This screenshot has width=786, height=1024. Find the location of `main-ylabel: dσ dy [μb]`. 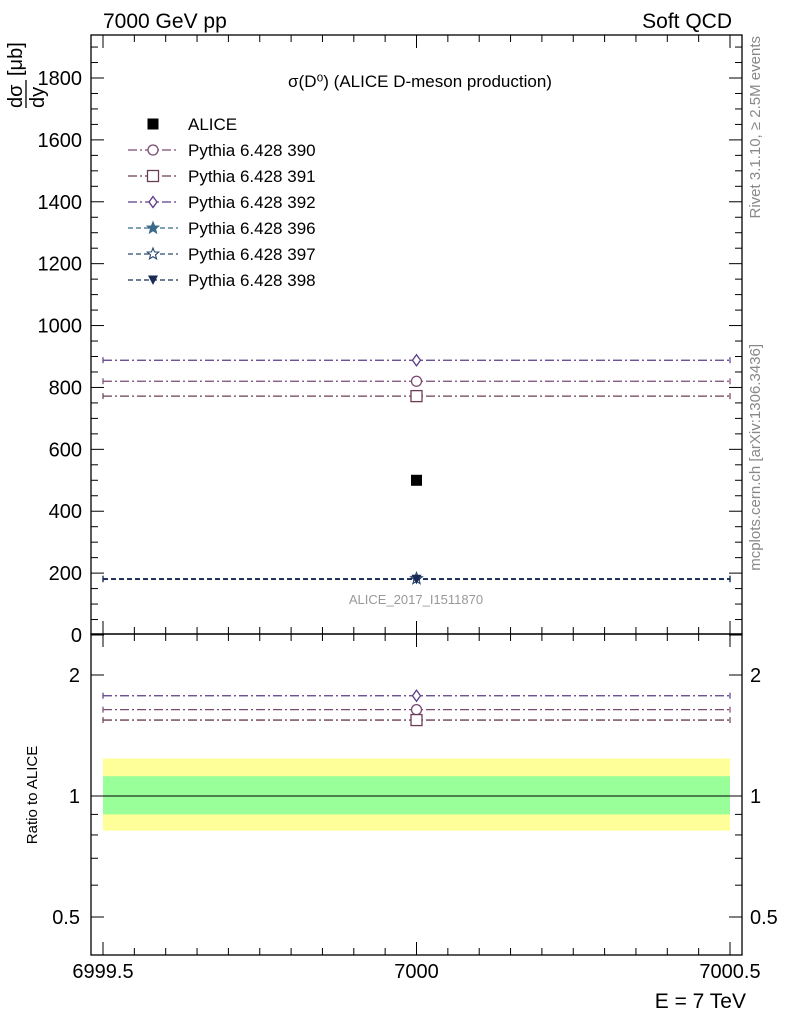

main-ylabel: dσ dy [μb] is located at coordinates (27, 75).